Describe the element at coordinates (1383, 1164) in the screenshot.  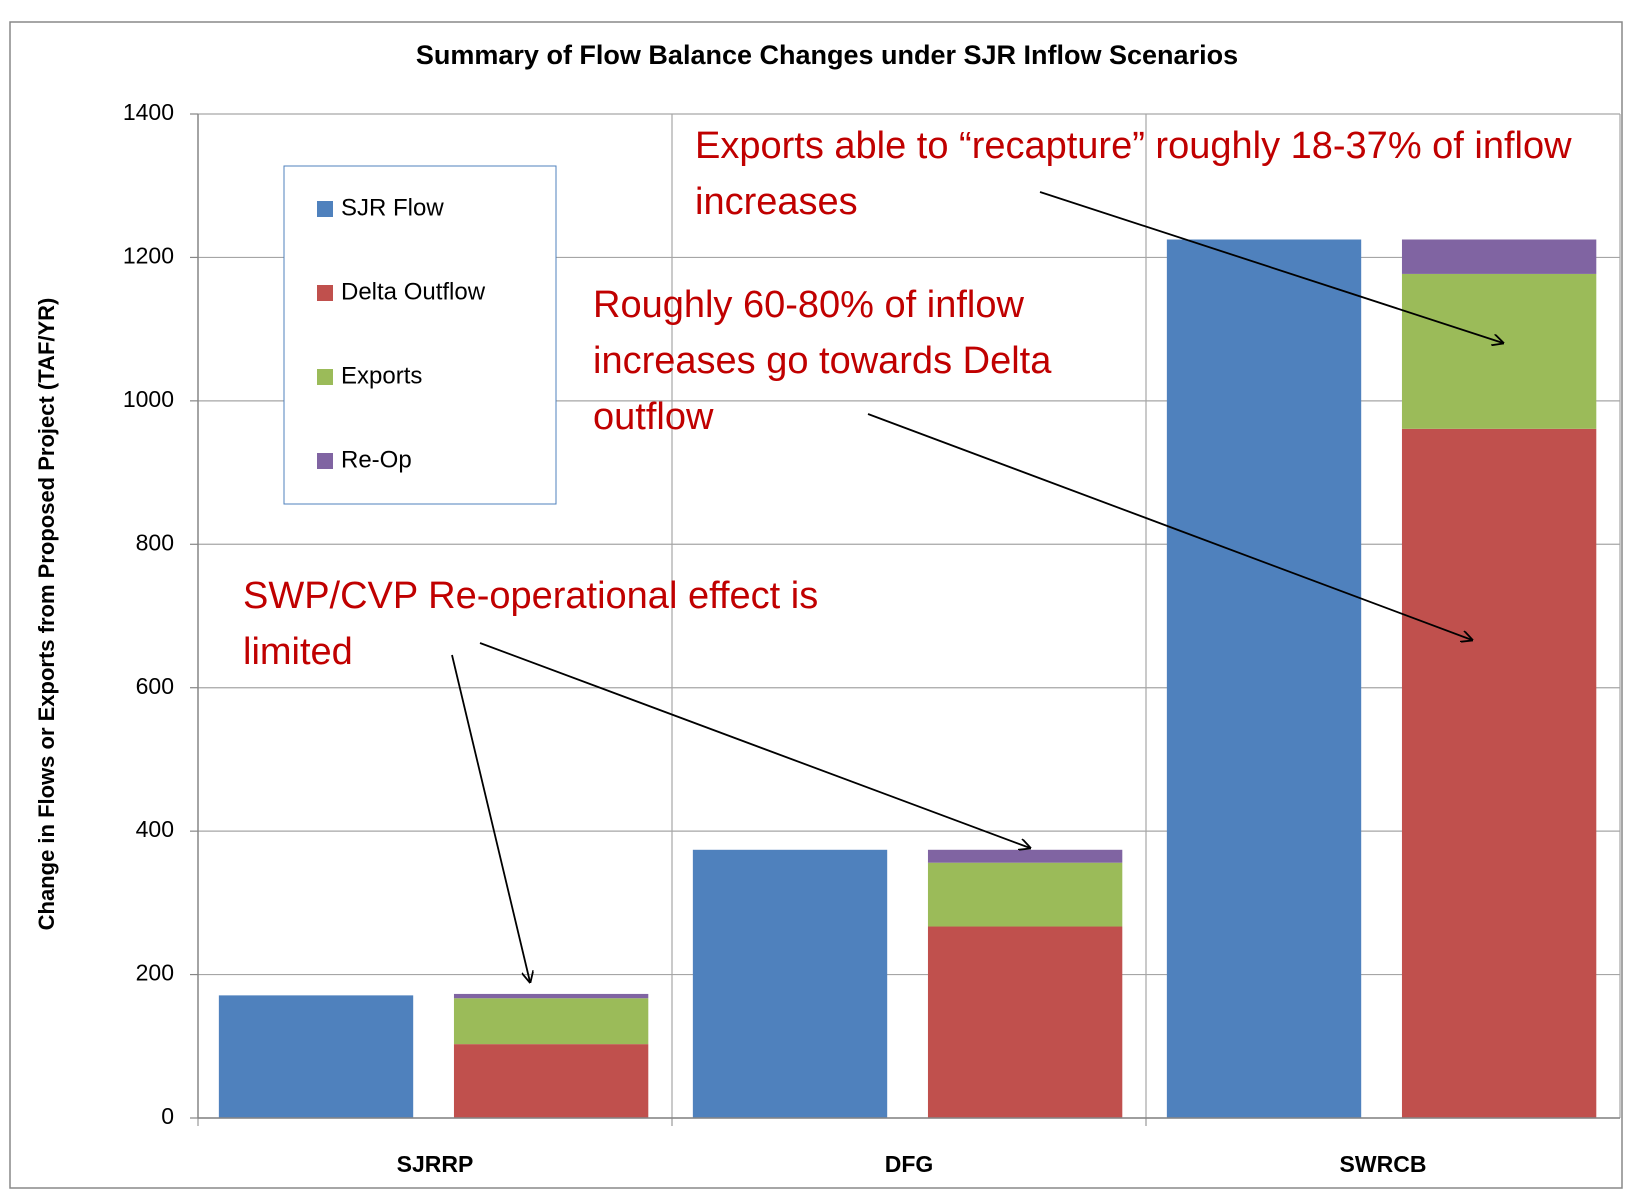
I see `x-tick-label: SWRCB` at that location.